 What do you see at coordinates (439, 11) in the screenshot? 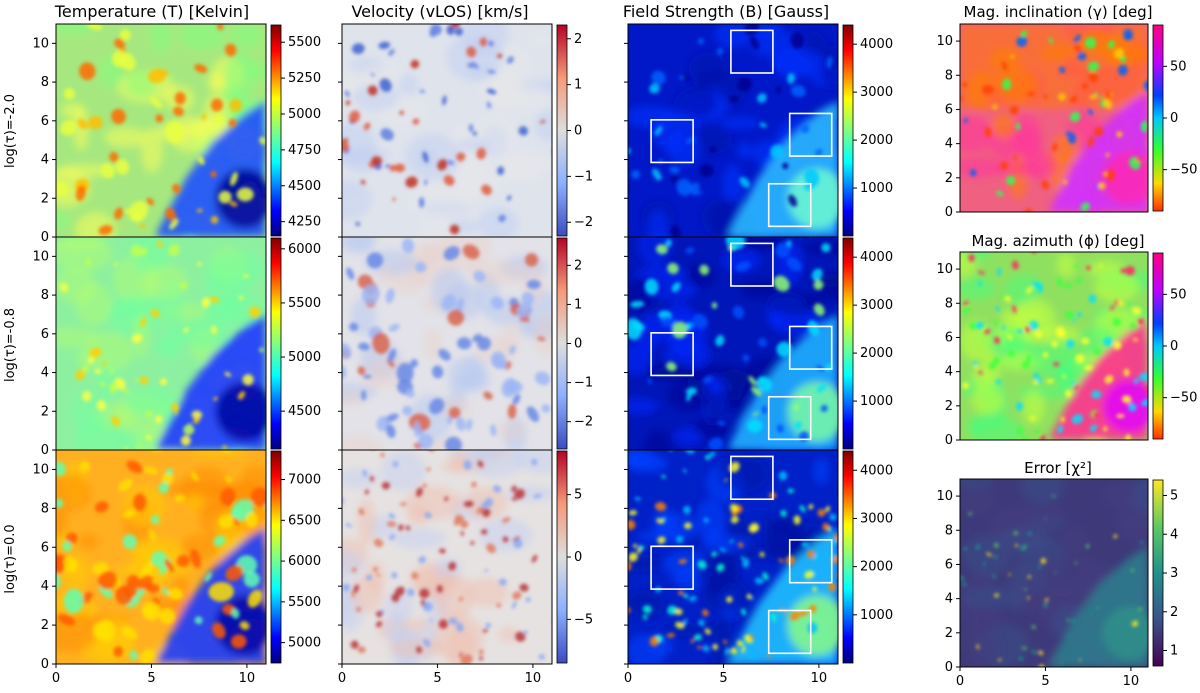
I see `col-title-velocity: Velocity (vLOS) [km/s]` at bounding box center [439, 11].